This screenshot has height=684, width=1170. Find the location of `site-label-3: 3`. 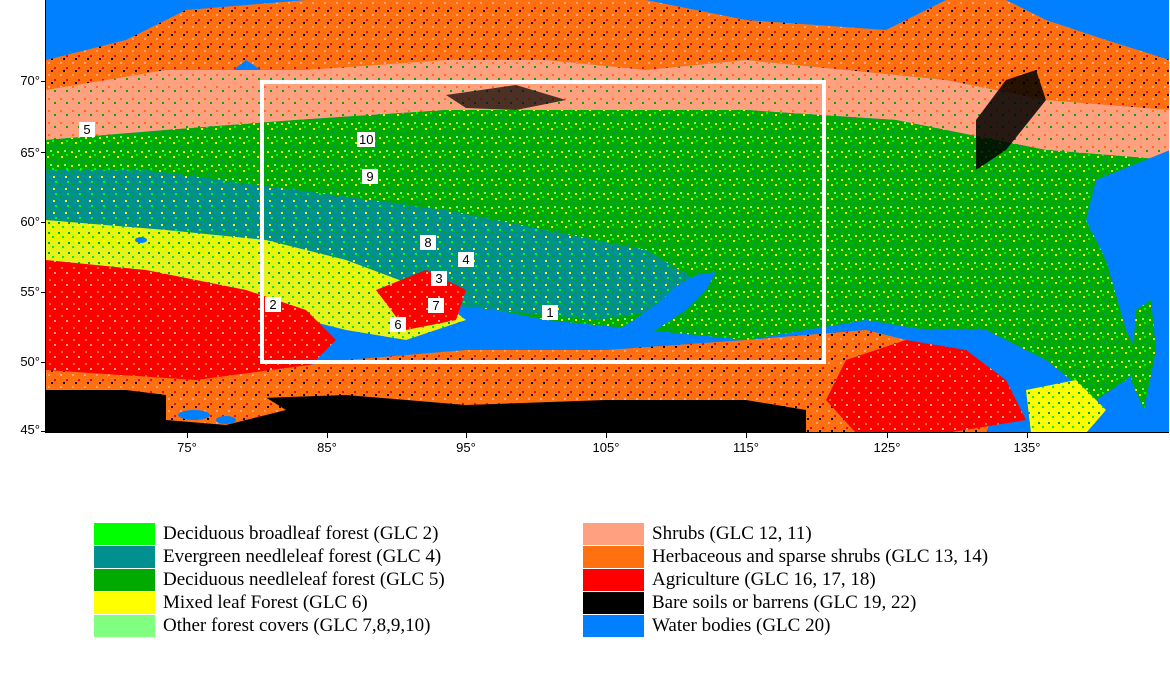

site-label-3: 3 is located at coordinates (439, 278).